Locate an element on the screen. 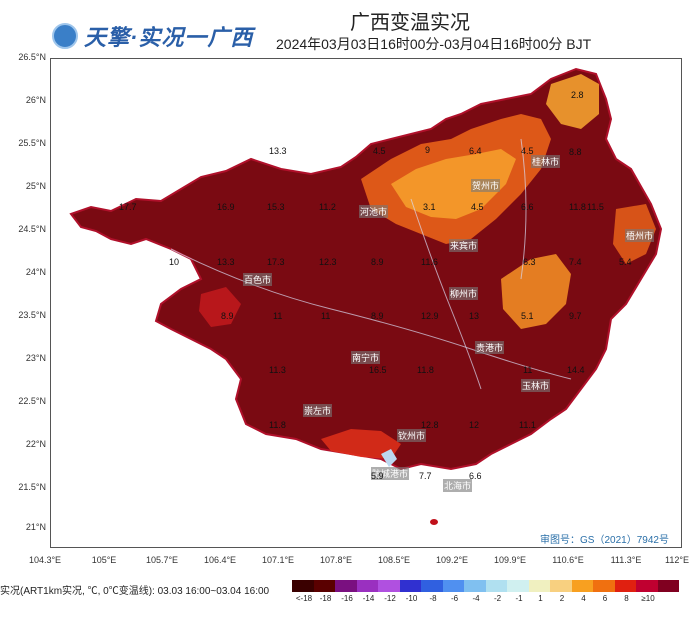  legend-label: 1 is located at coordinates (540, 598).